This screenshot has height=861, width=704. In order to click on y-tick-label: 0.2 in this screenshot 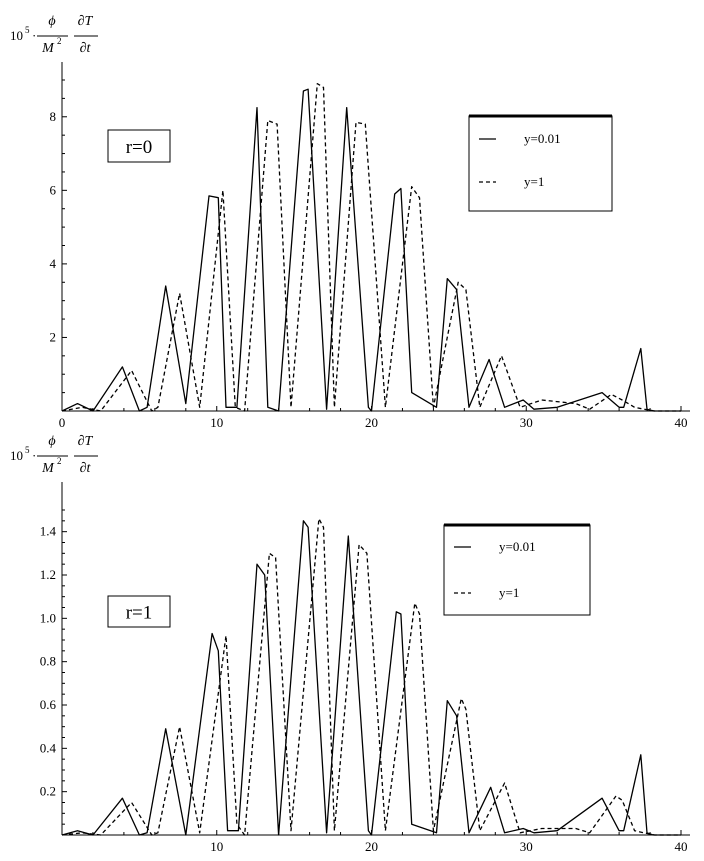, I will do `click(48, 791)`.